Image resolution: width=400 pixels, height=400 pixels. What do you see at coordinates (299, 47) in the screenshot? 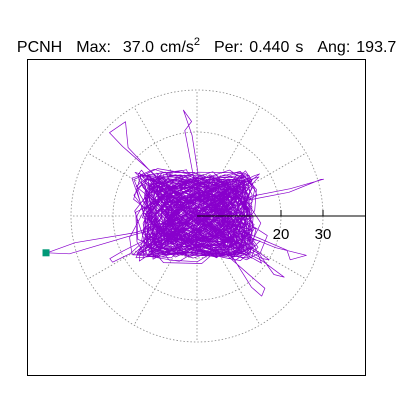
I see `period-unit: s` at bounding box center [299, 47].